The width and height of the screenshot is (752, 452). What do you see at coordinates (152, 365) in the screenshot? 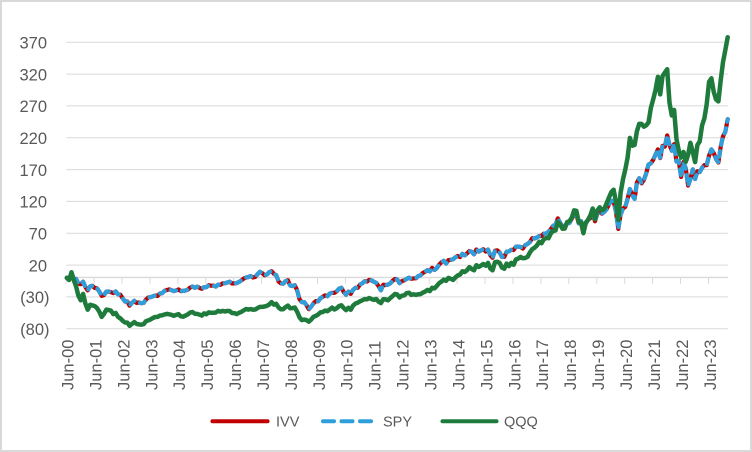
I see `svg-text: Jun-03` at bounding box center [152, 365].